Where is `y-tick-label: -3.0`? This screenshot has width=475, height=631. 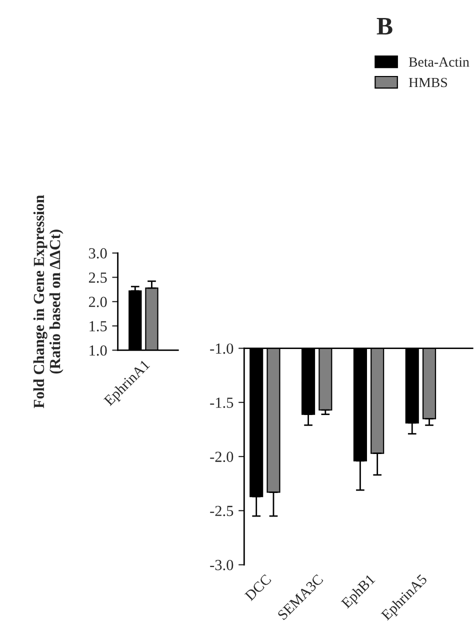 y-tick-label: -3.0 is located at coordinates (222, 565).